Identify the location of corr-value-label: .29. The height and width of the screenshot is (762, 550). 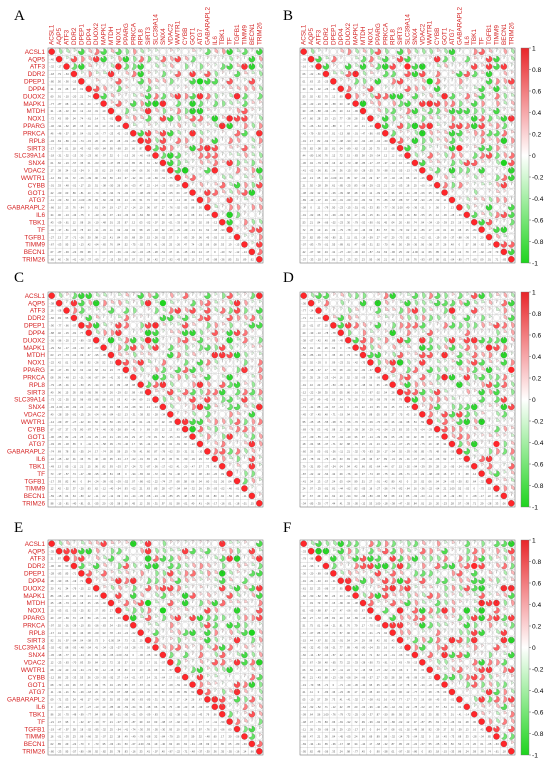
(52, 370).